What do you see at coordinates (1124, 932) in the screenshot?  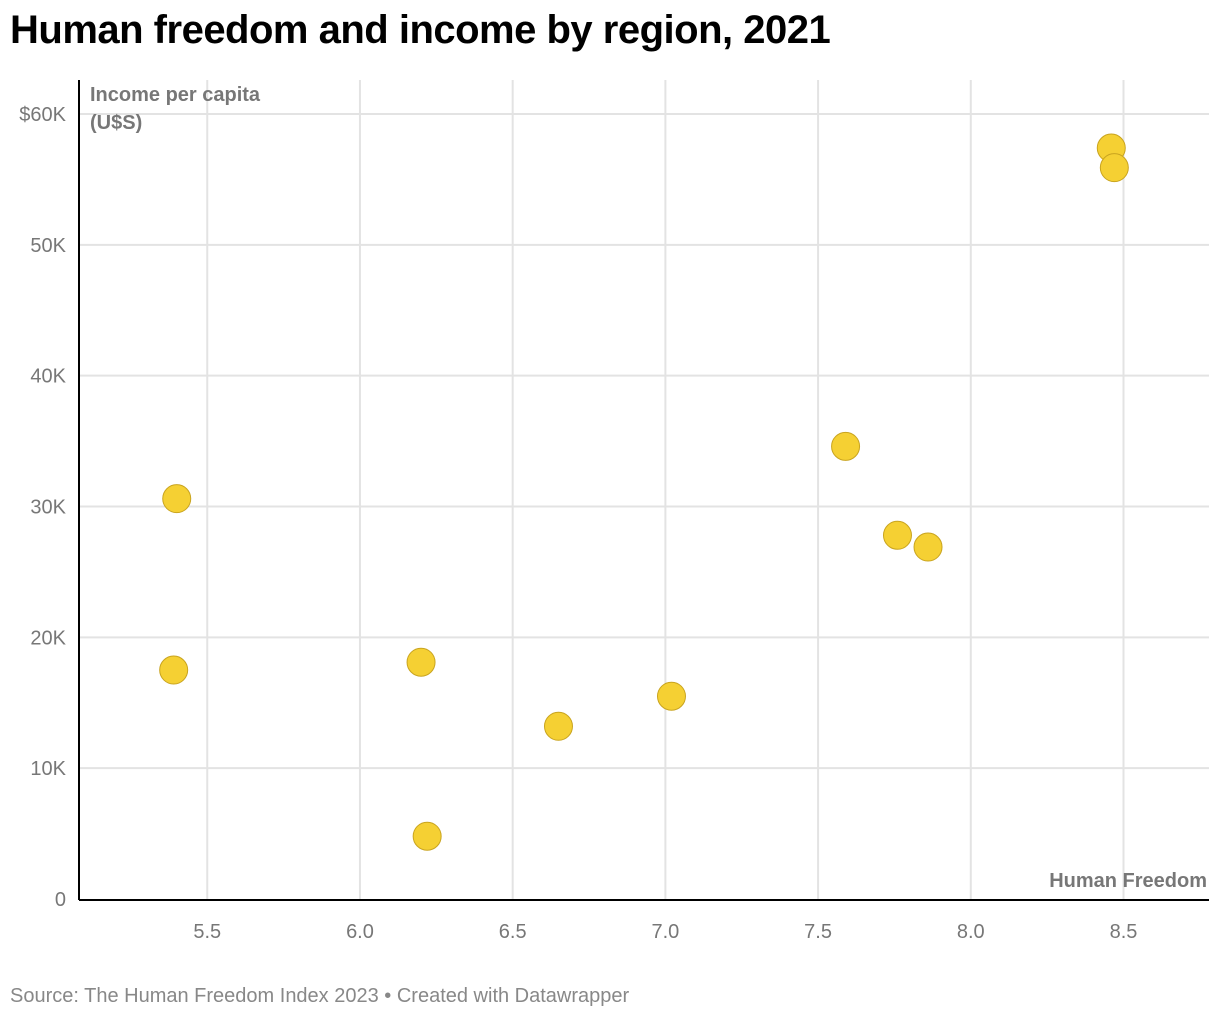 I see `x-tick-label: 8.5` at bounding box center [1124, 932].